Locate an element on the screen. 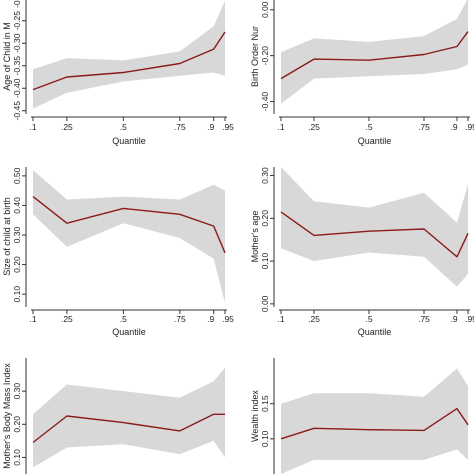  y-tick-label: -0.30 is located at coordinates (17, 43).